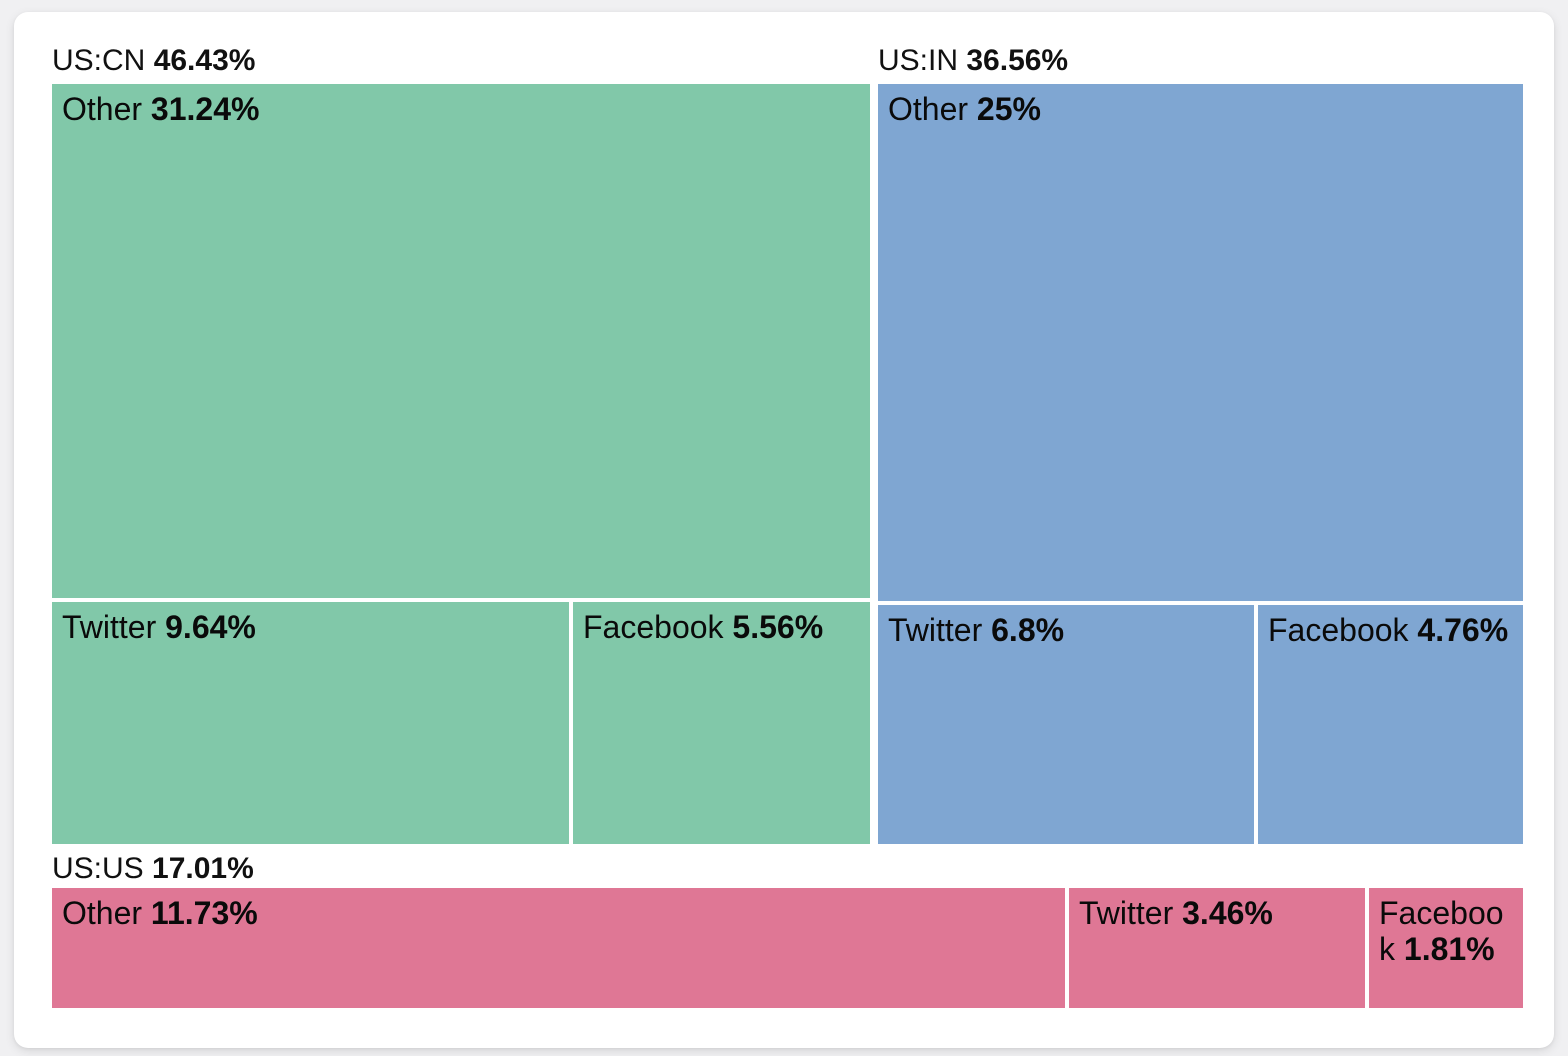  I want to click on cell-percent: 5.56%, so click(778, 627).